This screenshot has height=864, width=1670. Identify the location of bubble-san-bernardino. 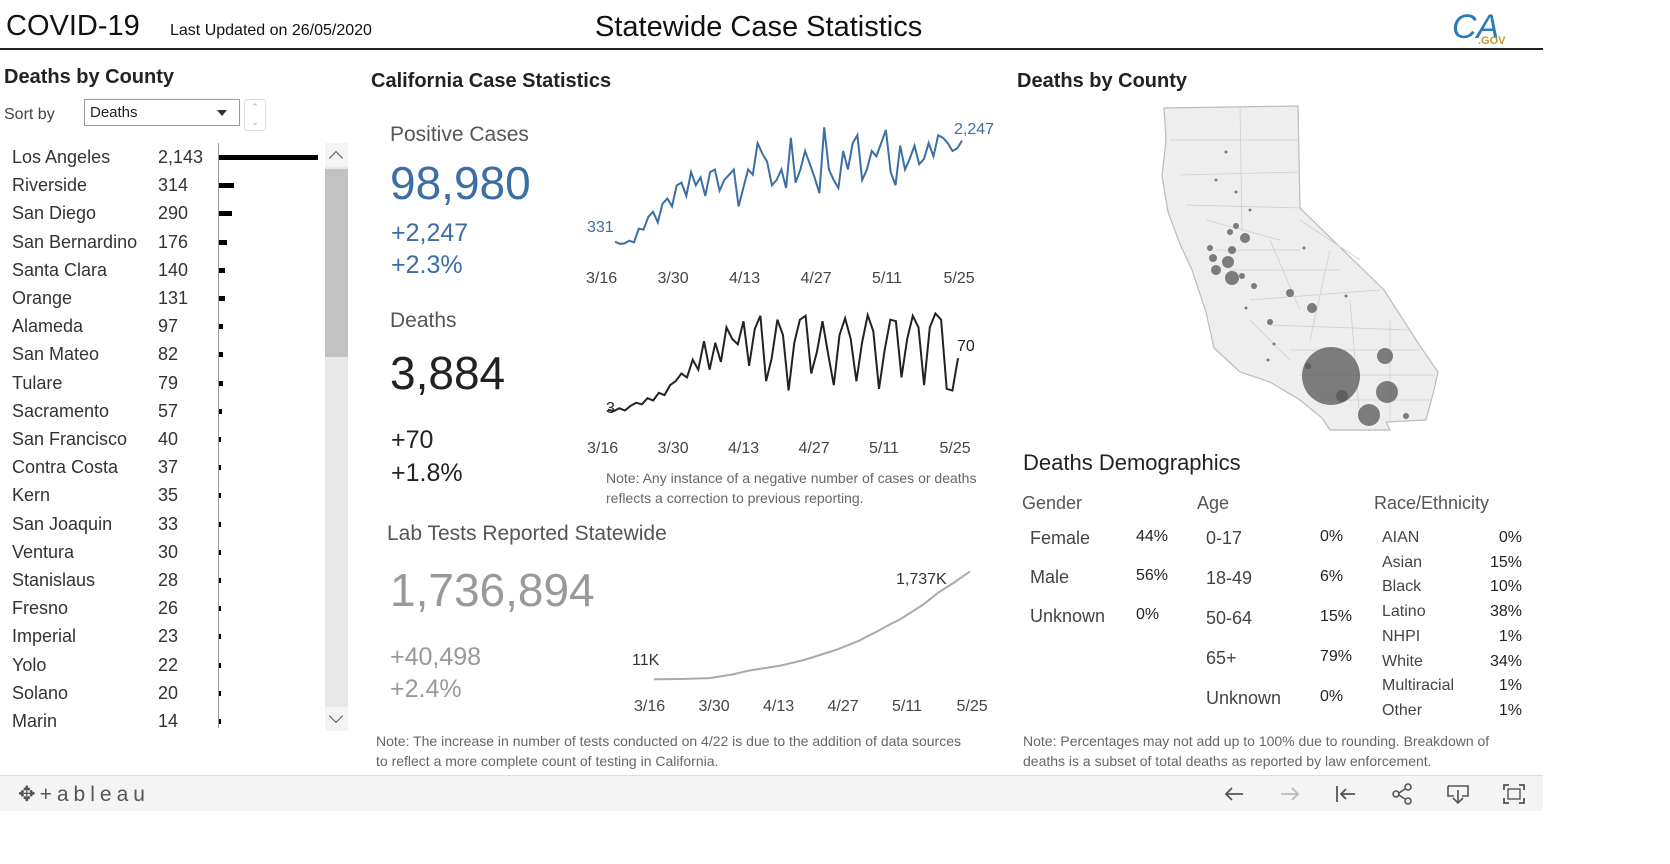
(1385, 356).